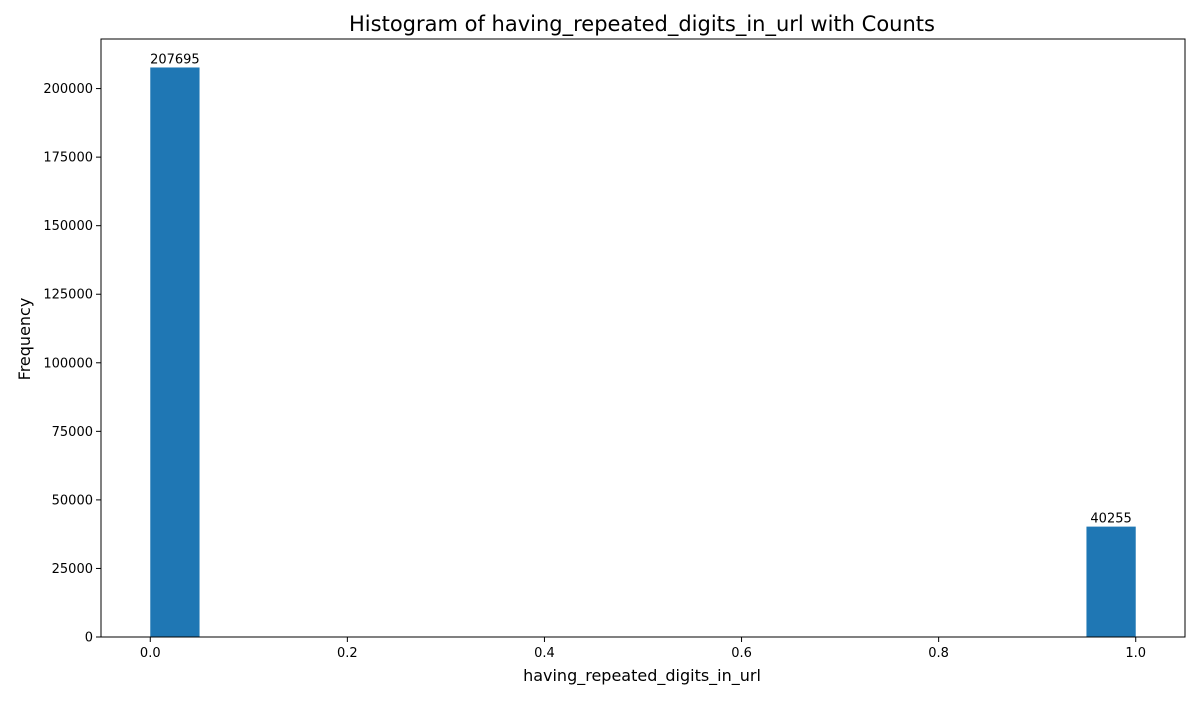 The height and width of the screenshot is (704, 1200). I want to click on x-tick-label: 1.0, so click(1135, 653).